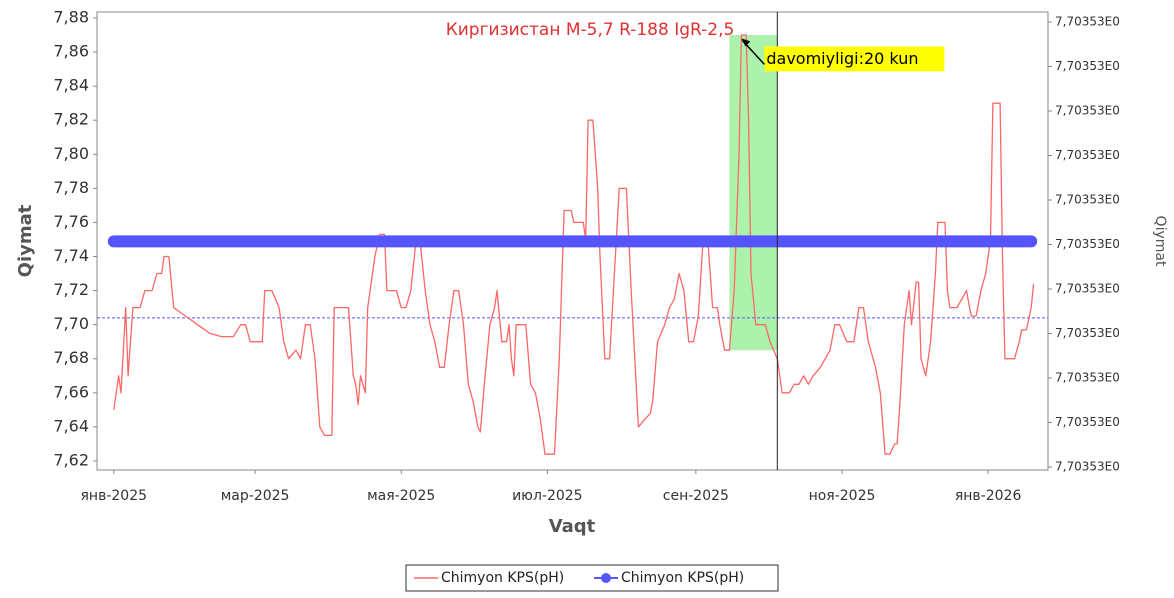  I want to click on x-tick-label: сен-2025, so click(696, 496).